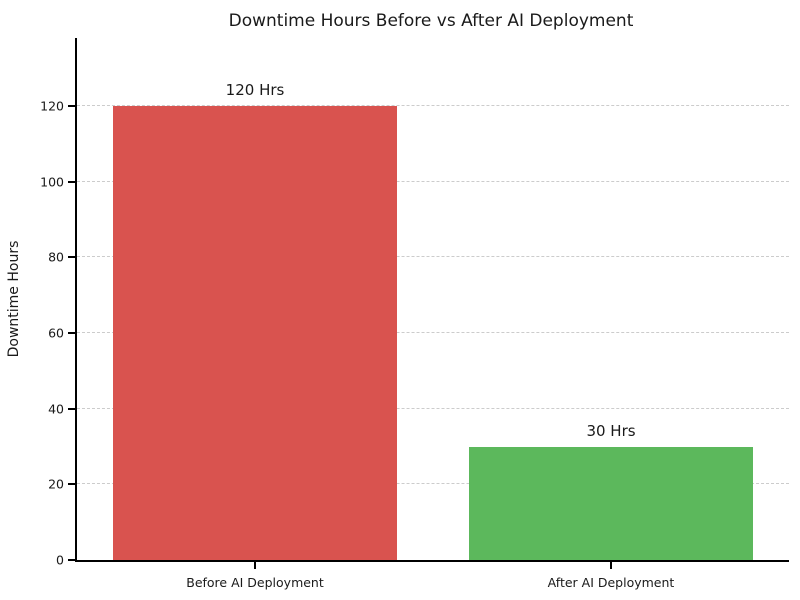 The width and height of the screenshot is (800, 600). Describe the element at coordinates (611, 430) in the screenshot. I see `bar-value-label-1: 30 Hrs` at that location.